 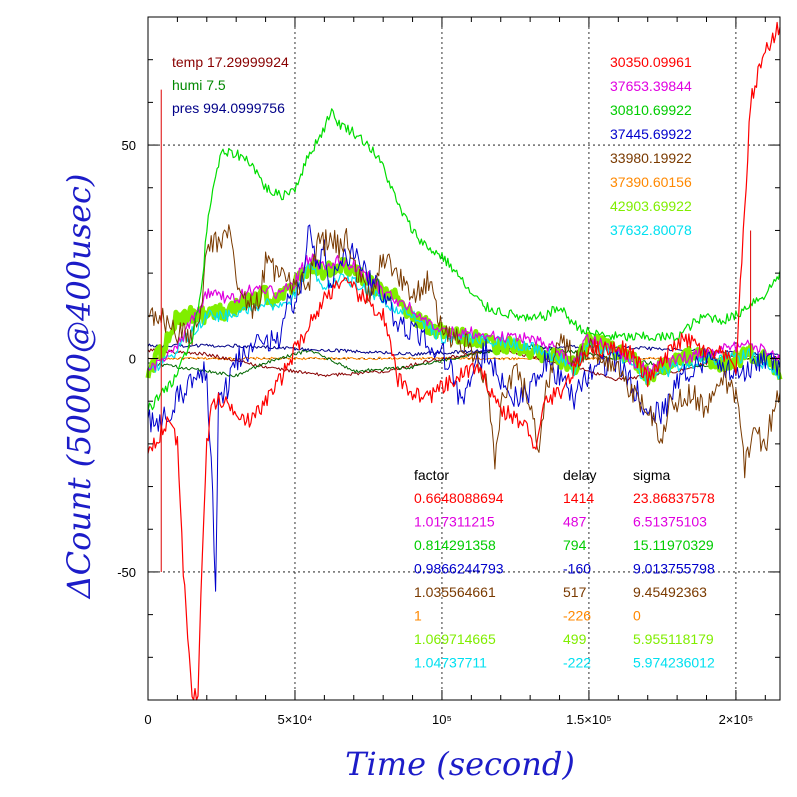 I want to click on table-cell-factor: 1.04737711, so click(x=450, y=663).